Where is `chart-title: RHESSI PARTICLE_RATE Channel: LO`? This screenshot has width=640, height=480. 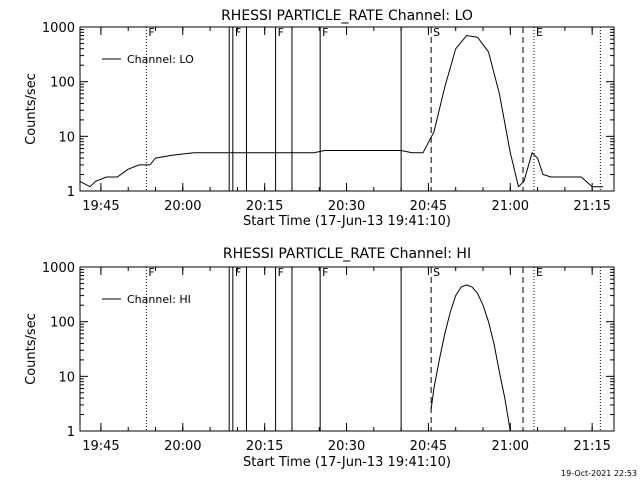 chart-title: RHESSI PARTICLE_RATE Channel: LO is located at coordinates (347, 16).